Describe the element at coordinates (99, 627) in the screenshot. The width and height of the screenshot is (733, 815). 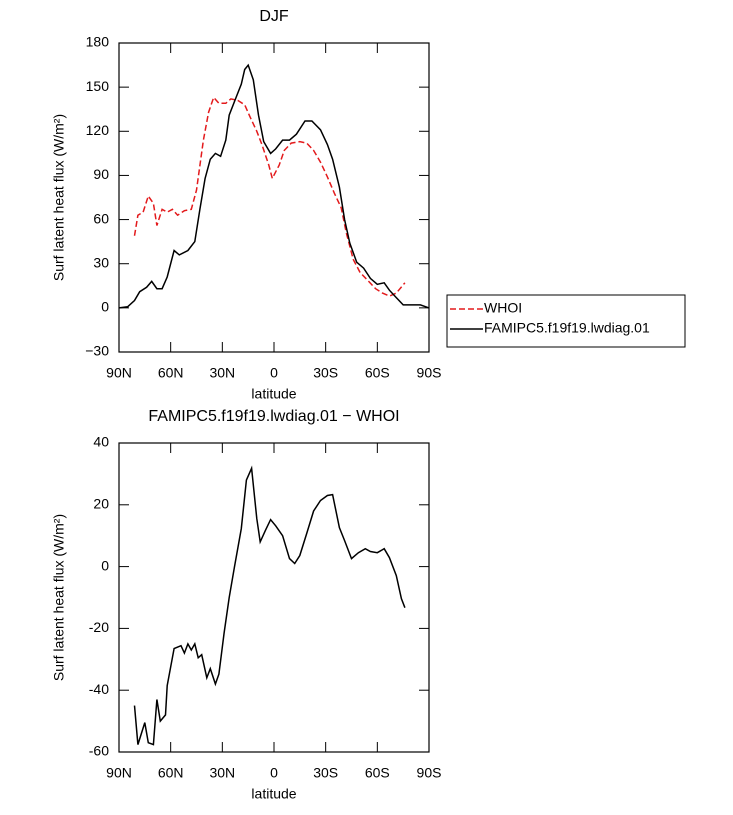
I see `y-tick-label: -20` at that location.